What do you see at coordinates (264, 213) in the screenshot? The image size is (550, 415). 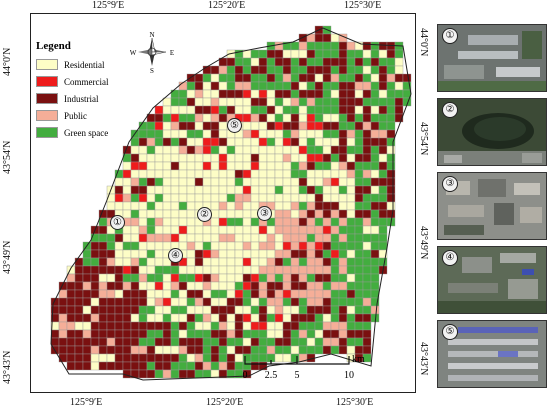 I see `site-marker-3: ③` at bounding box center [264, 213].